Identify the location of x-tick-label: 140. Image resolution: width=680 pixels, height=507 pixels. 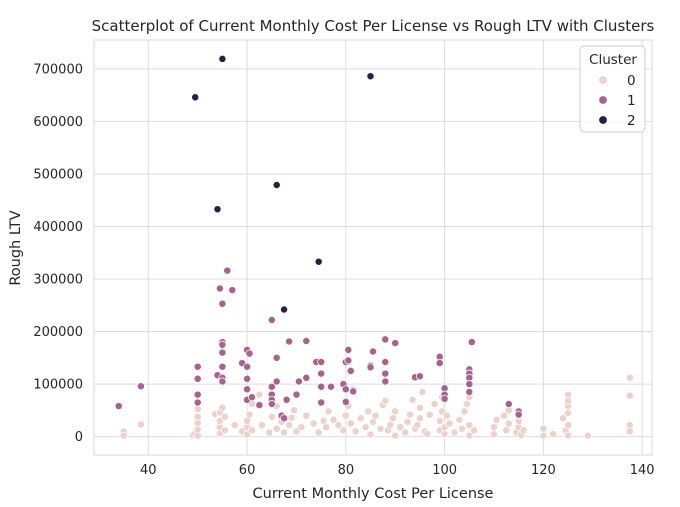
(642, 470).